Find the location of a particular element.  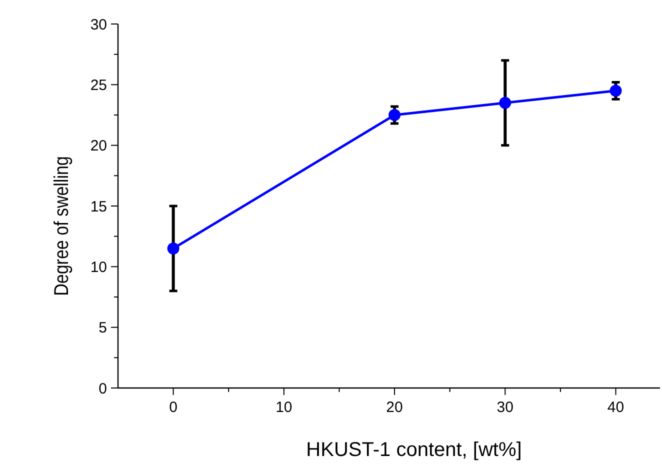

x-tick-label: 20 is located at coordinates (394, 407).